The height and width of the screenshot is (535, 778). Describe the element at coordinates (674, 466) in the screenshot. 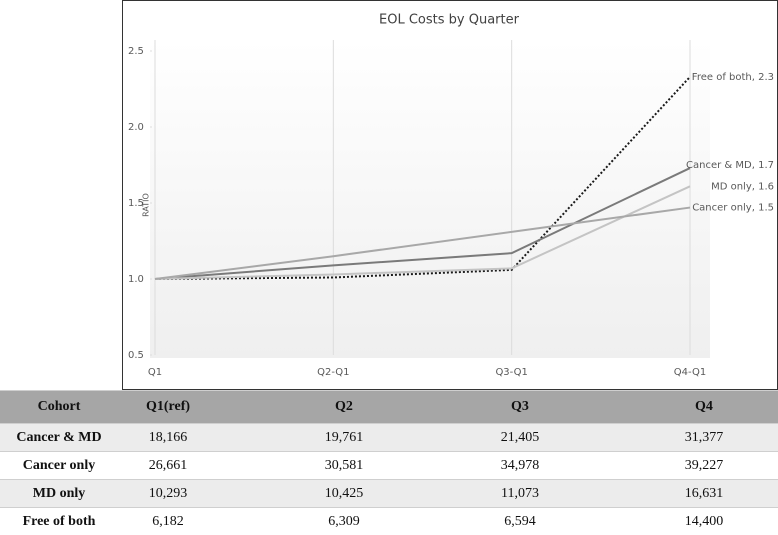

I see `value-cell: 39,227` at that location.